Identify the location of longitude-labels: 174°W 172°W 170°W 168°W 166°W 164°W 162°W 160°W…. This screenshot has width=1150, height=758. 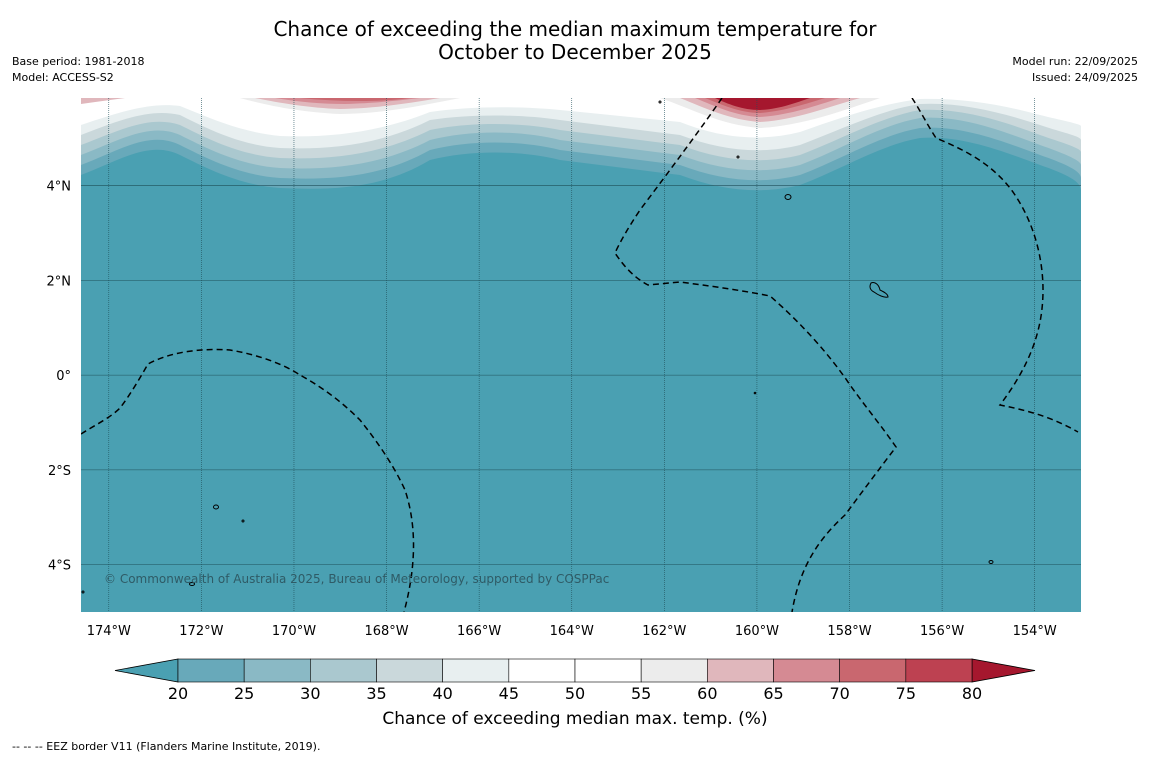
(572, 631).